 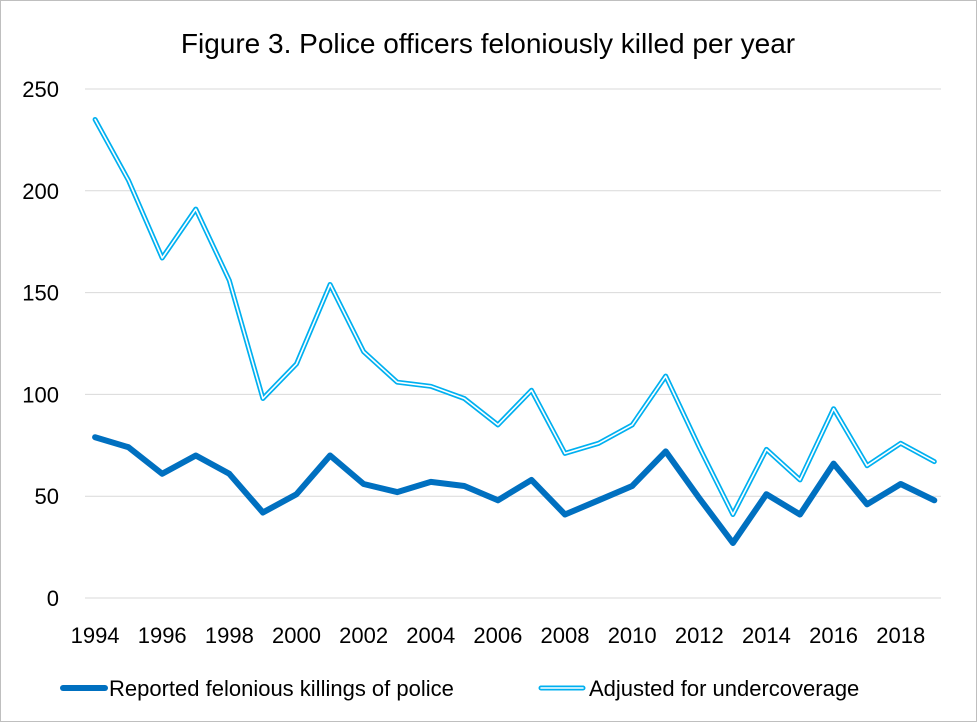 What do you see at coordinates (632, 635) in the screenshot?
I see `x-tick-label: 2010` at bounding box center [632, 635].